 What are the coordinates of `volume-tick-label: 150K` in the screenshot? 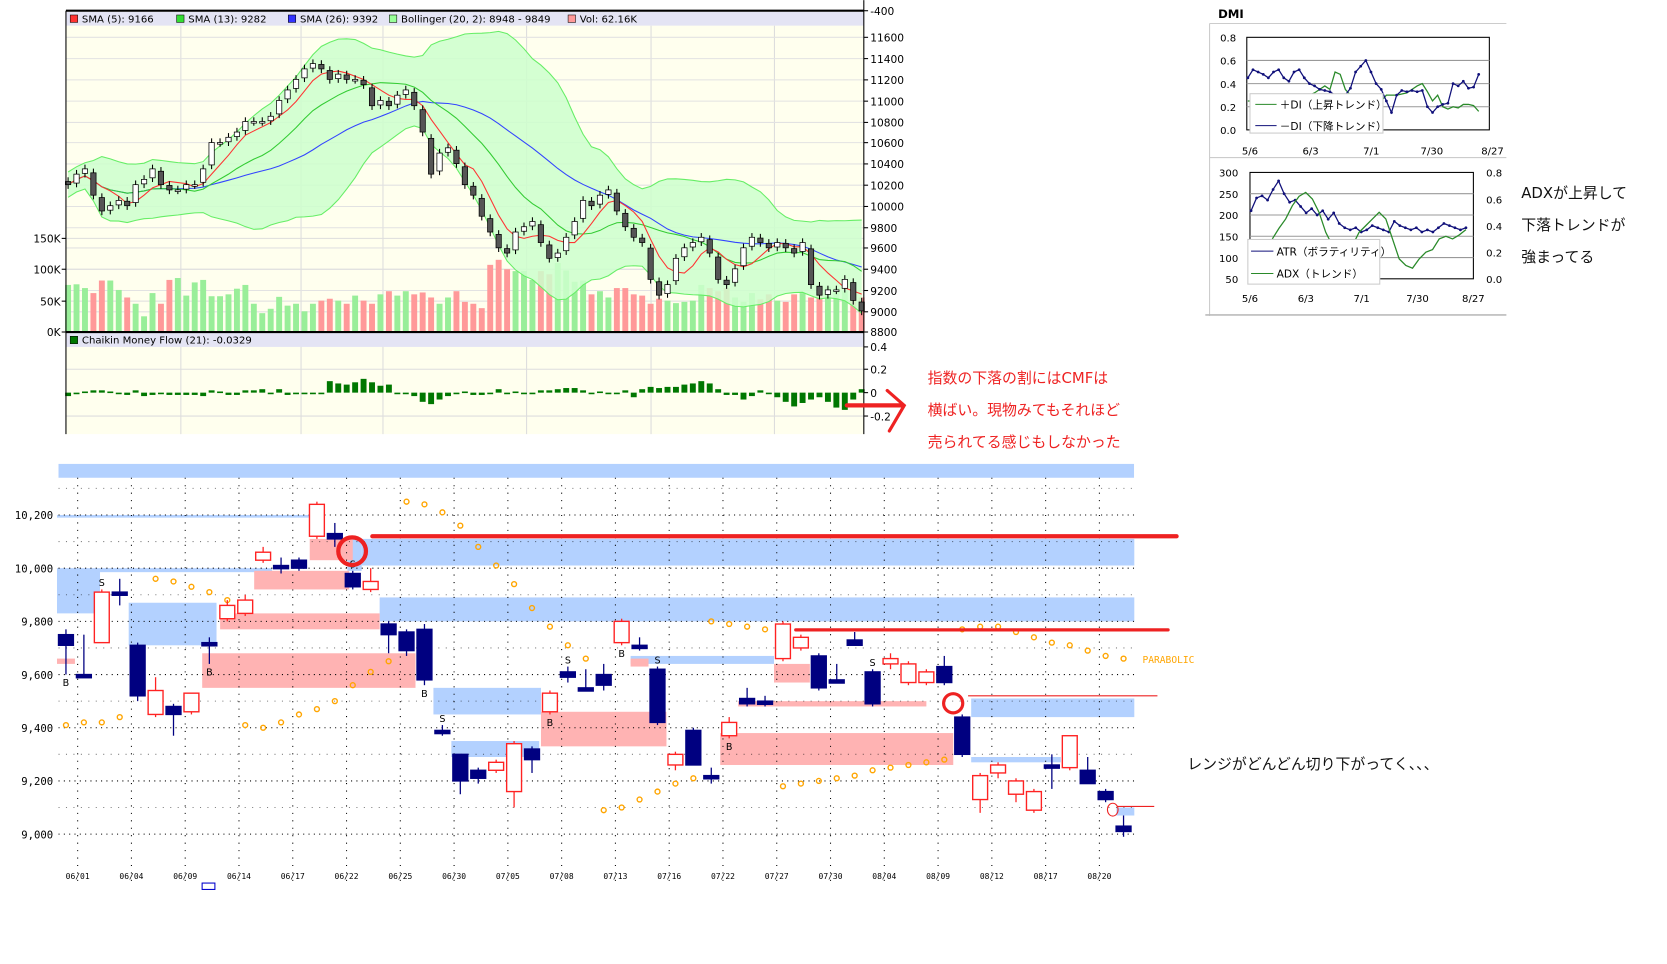 It's located at (47, 239).